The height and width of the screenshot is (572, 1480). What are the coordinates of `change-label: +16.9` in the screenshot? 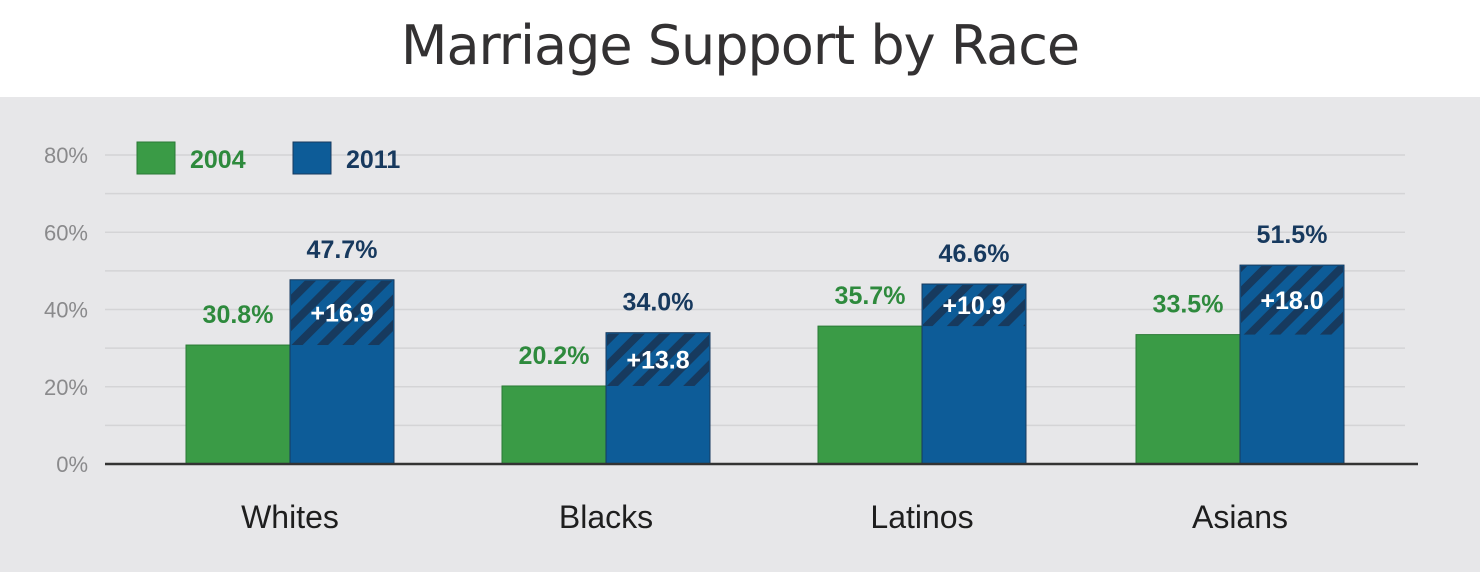 It's located at (341, 313).